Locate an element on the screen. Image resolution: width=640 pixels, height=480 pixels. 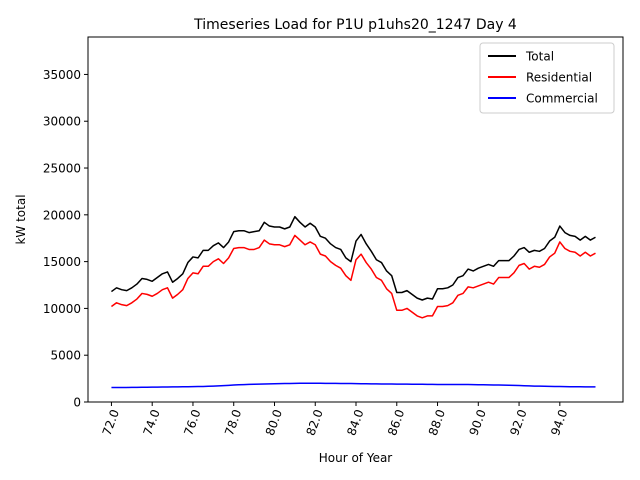
legend-label-commercial: Commercial is located at coordinates (562, 99).